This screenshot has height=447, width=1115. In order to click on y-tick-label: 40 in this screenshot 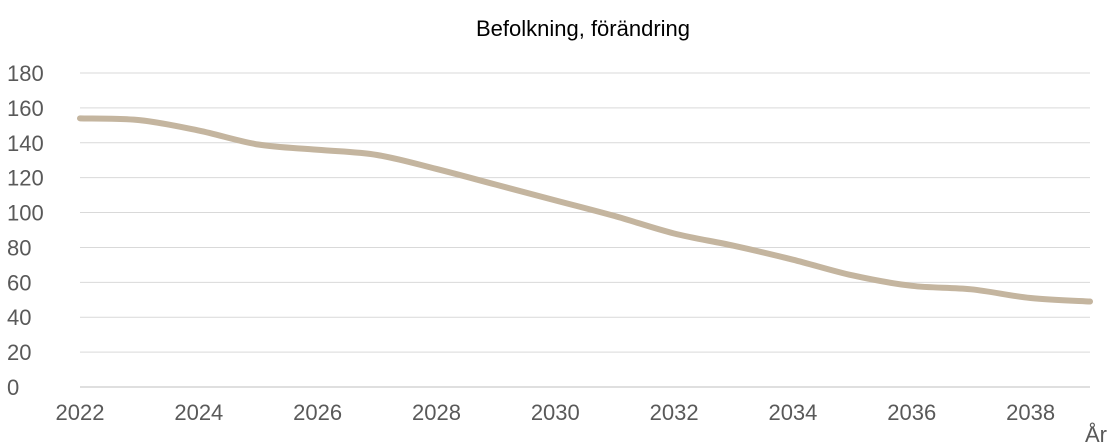, I will do `click(19, 317)`.